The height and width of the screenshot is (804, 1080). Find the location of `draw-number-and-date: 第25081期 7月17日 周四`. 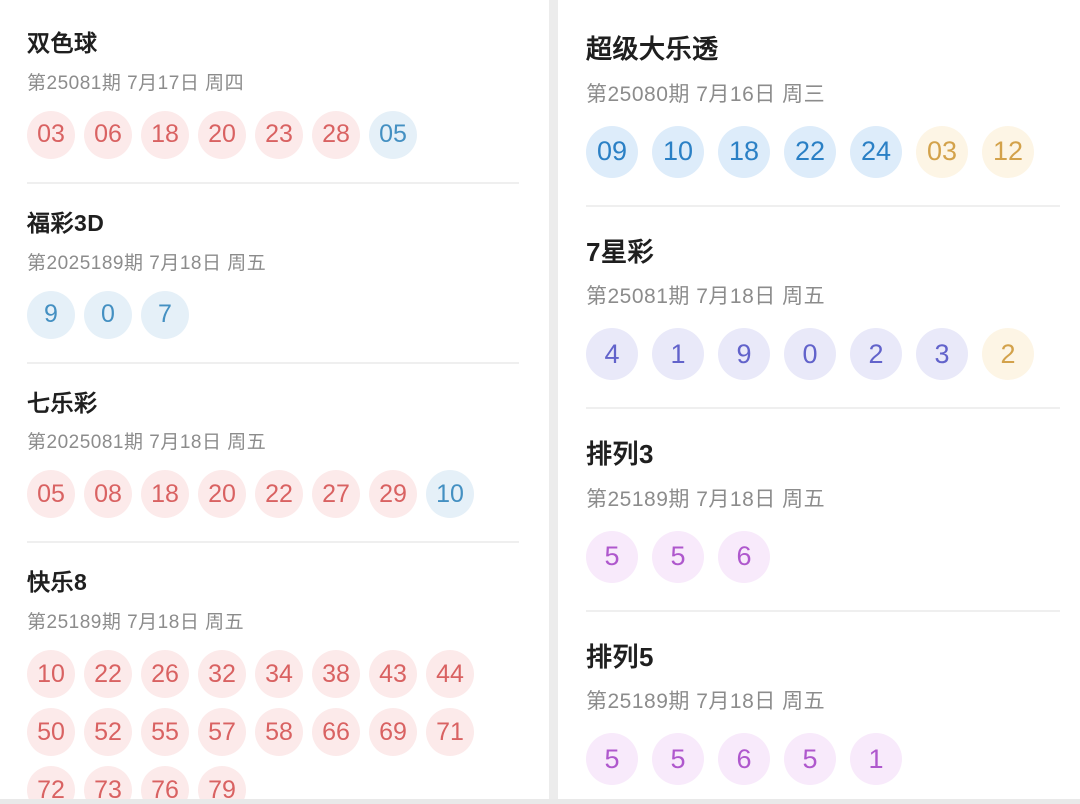

draw-number-and-date: 第25081期 7月17日 周四 is located at coordinates (136, 83).